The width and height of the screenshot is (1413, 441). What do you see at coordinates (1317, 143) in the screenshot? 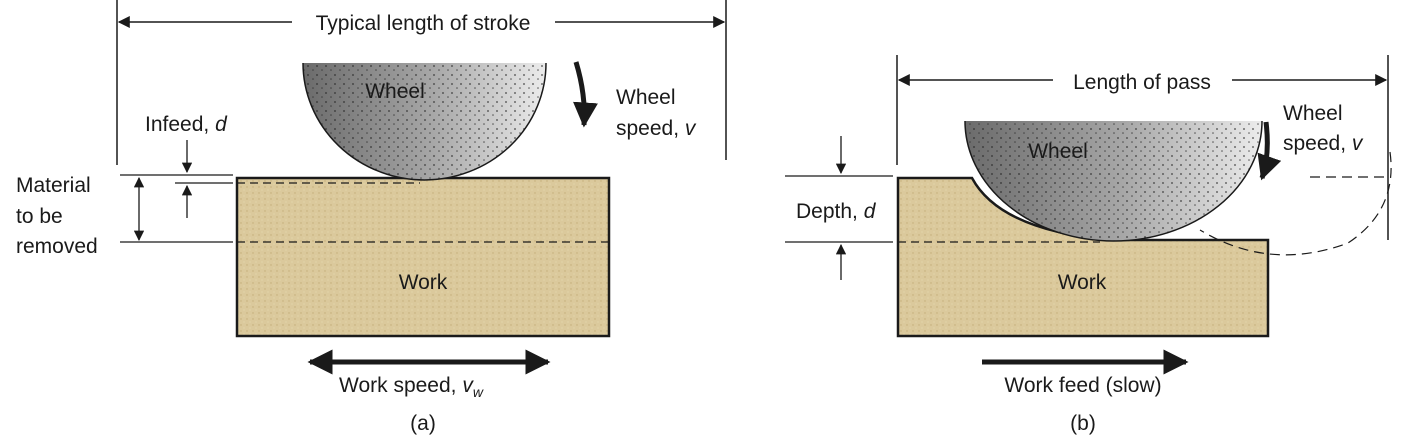
I see `wheel-speed-b-text: speed,` at bounding box center [1317, 143].